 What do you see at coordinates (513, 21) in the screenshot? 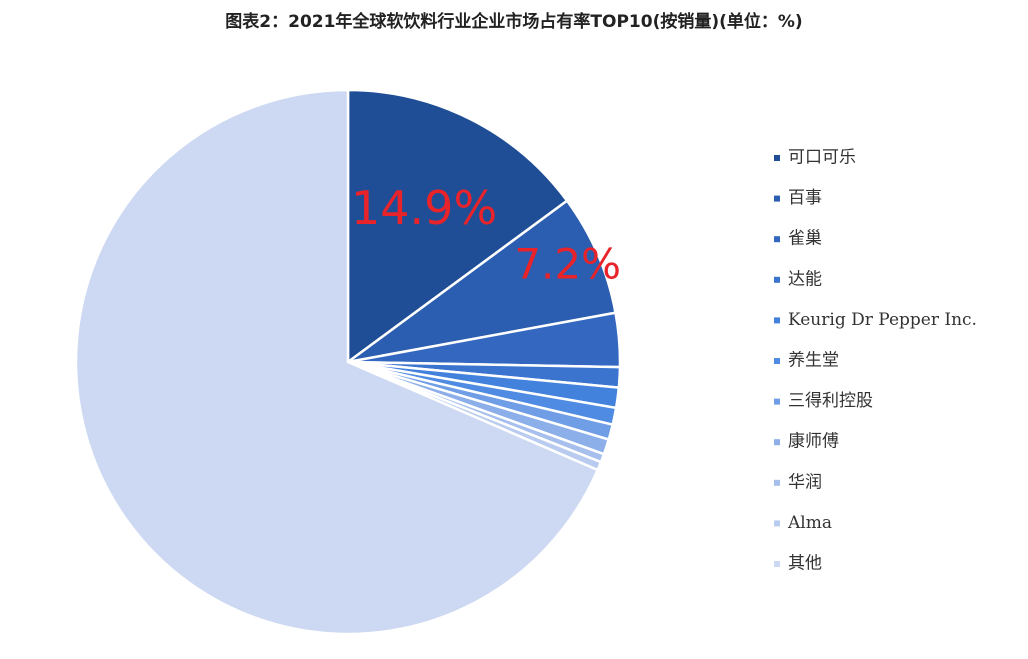
I see `chart-title: 图表2：2021年全球软饮料行业企业市场占有率TOP10(按销量)(单位：%)` at bounding box center [513, 21].